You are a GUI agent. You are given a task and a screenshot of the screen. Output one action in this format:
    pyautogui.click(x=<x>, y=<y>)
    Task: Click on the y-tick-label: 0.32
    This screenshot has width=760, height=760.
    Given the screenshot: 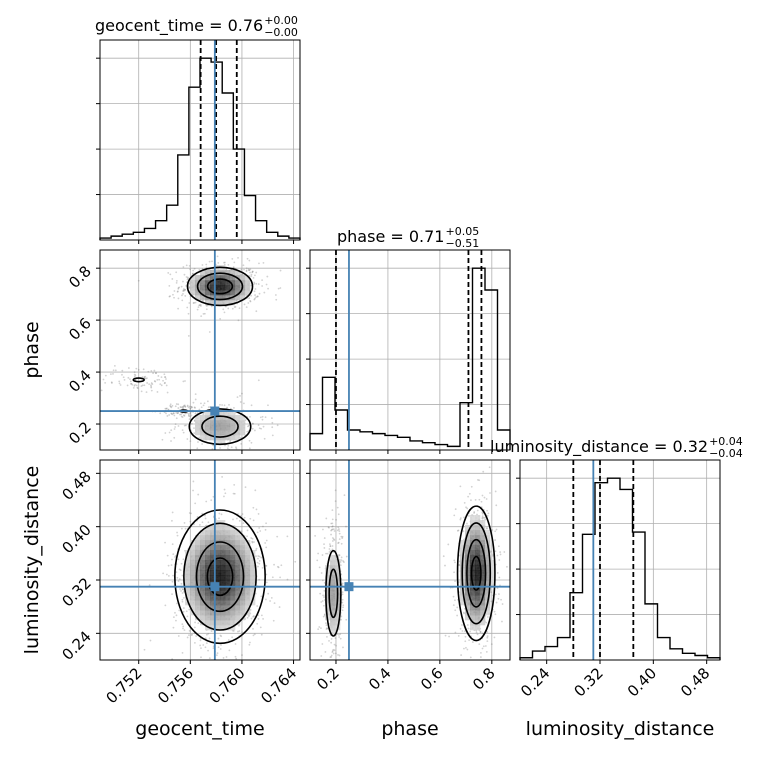 What is the action you would take?
    pyautogui.click(x=76, y=592)
    